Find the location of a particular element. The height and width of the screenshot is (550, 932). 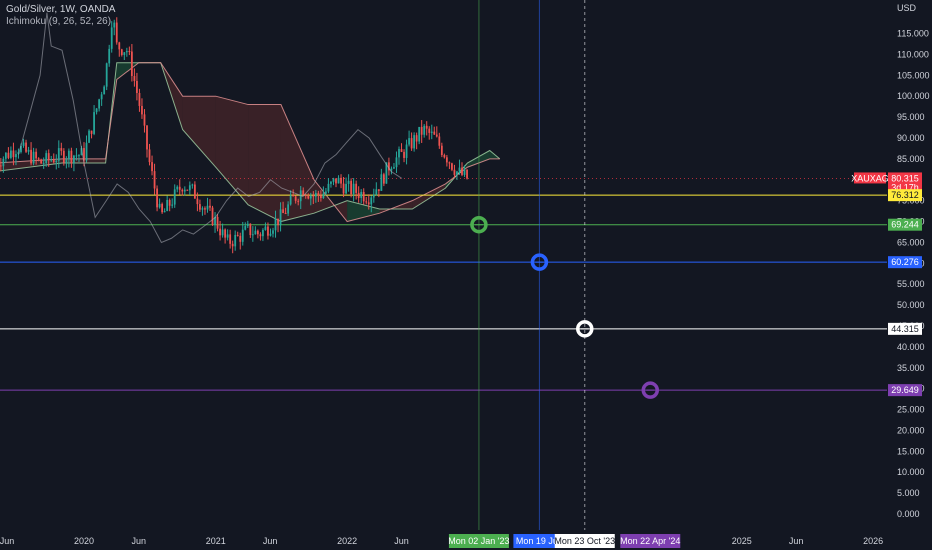

last-price-label-text: 80.315 is located at coordinates (905, 178).